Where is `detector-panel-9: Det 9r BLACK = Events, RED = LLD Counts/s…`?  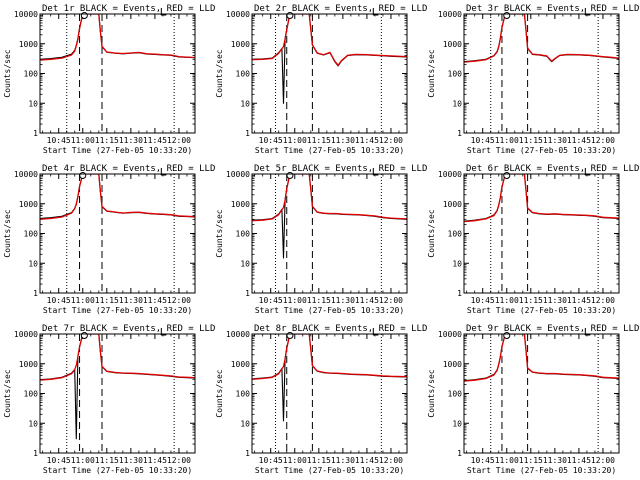
detector-panel-9: Det 9r BLACK = Events, RED = LLD Counts/s… is located at coordinates (533, 399).